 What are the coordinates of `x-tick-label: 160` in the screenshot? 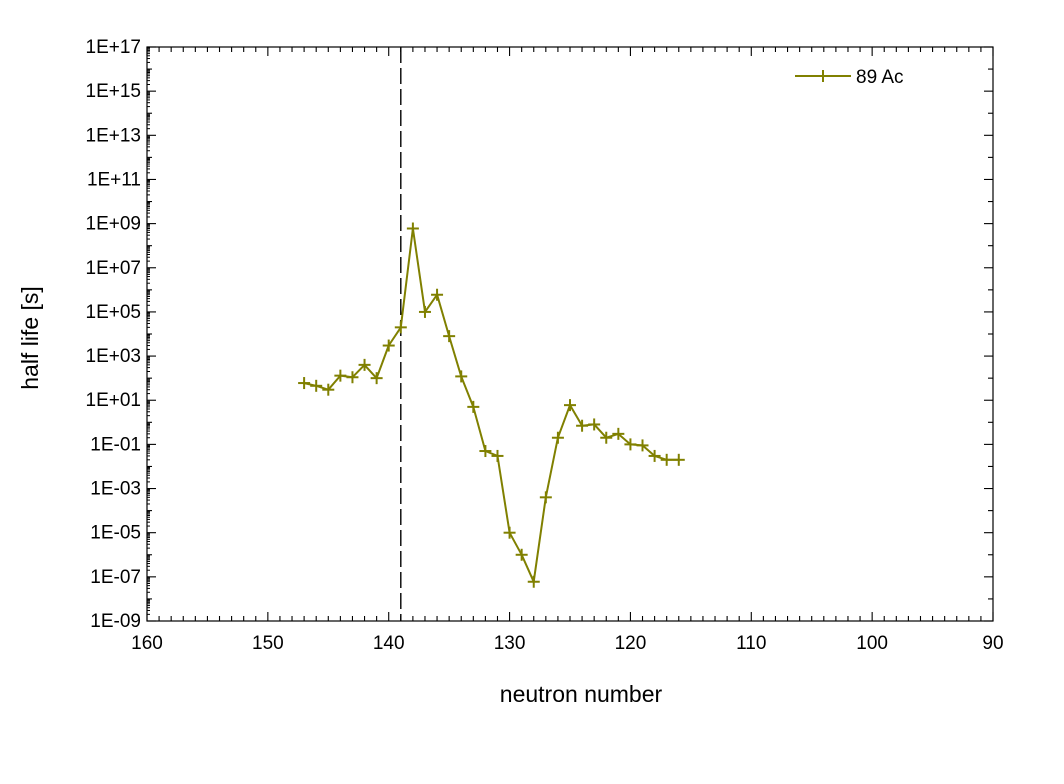 It's located at (147, 643).